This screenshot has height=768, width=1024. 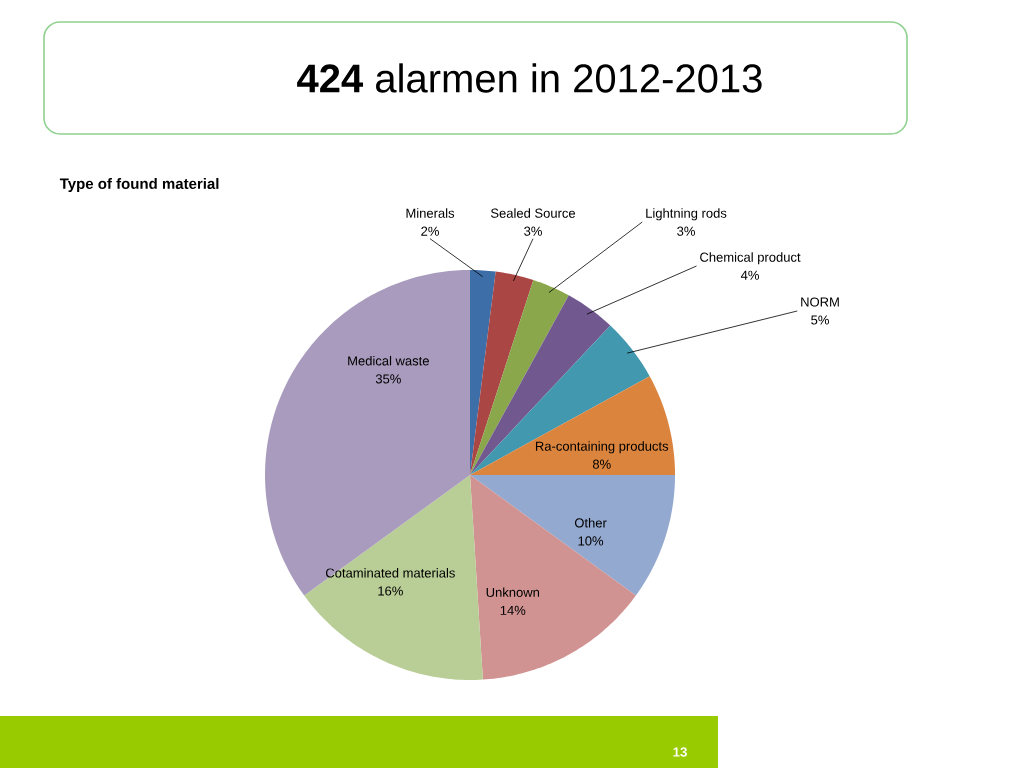 What do you see at coordinates (388, 379) in the screenshot?
I see `data-label: 35%` at bounding box center [388, 379].